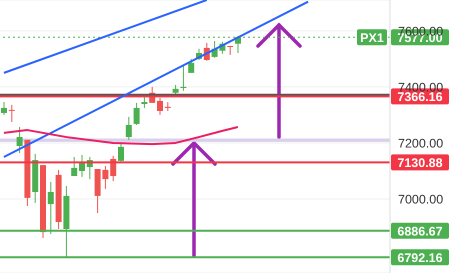  Describe the element at coordinates (421, 143) in the screenshot. I see `y-tick-label: 7200.00` at that location.